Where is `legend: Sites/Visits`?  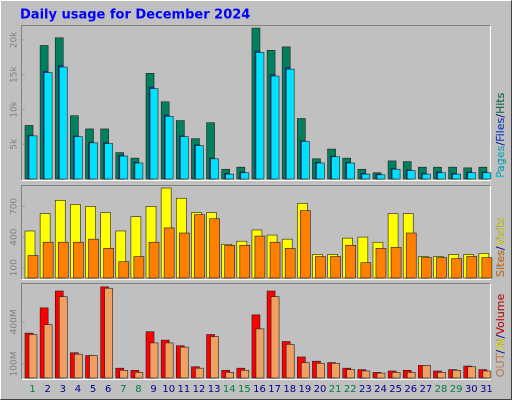 legend: Sites/Visits is located at coordinates (500, 247).